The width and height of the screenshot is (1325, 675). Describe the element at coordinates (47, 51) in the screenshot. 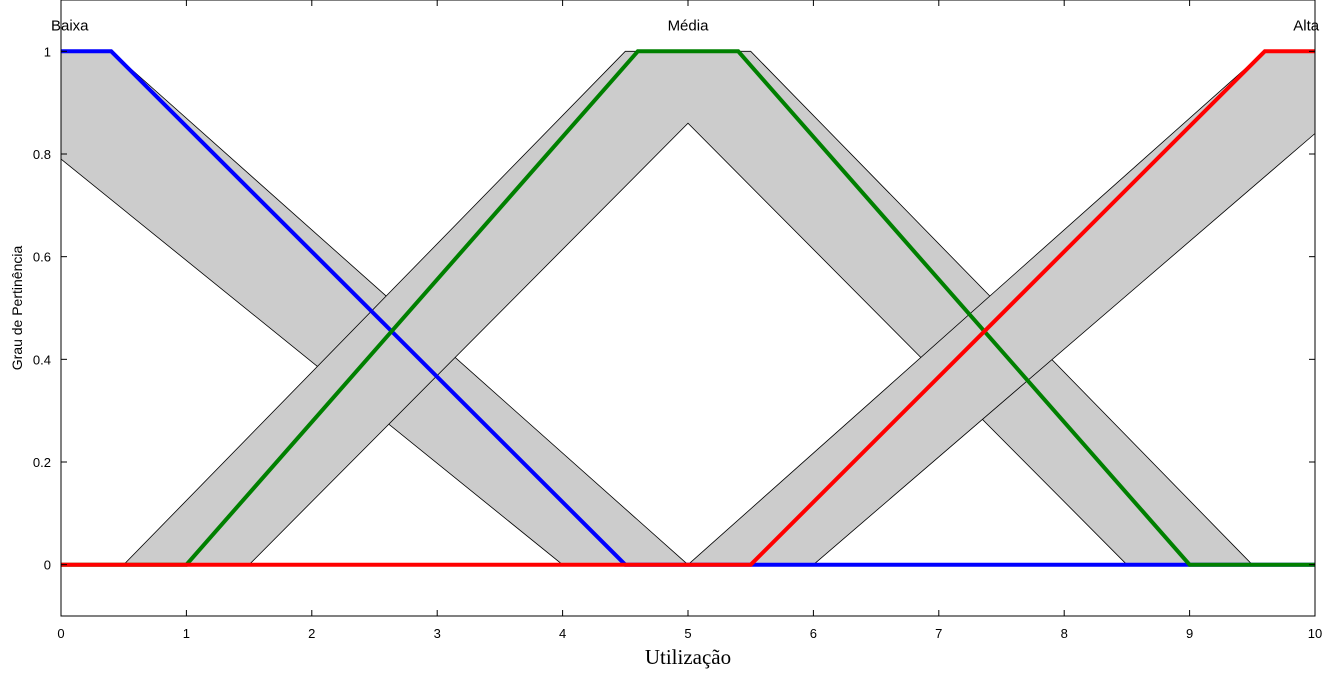

I see `y-tick-label: 1` at that location.